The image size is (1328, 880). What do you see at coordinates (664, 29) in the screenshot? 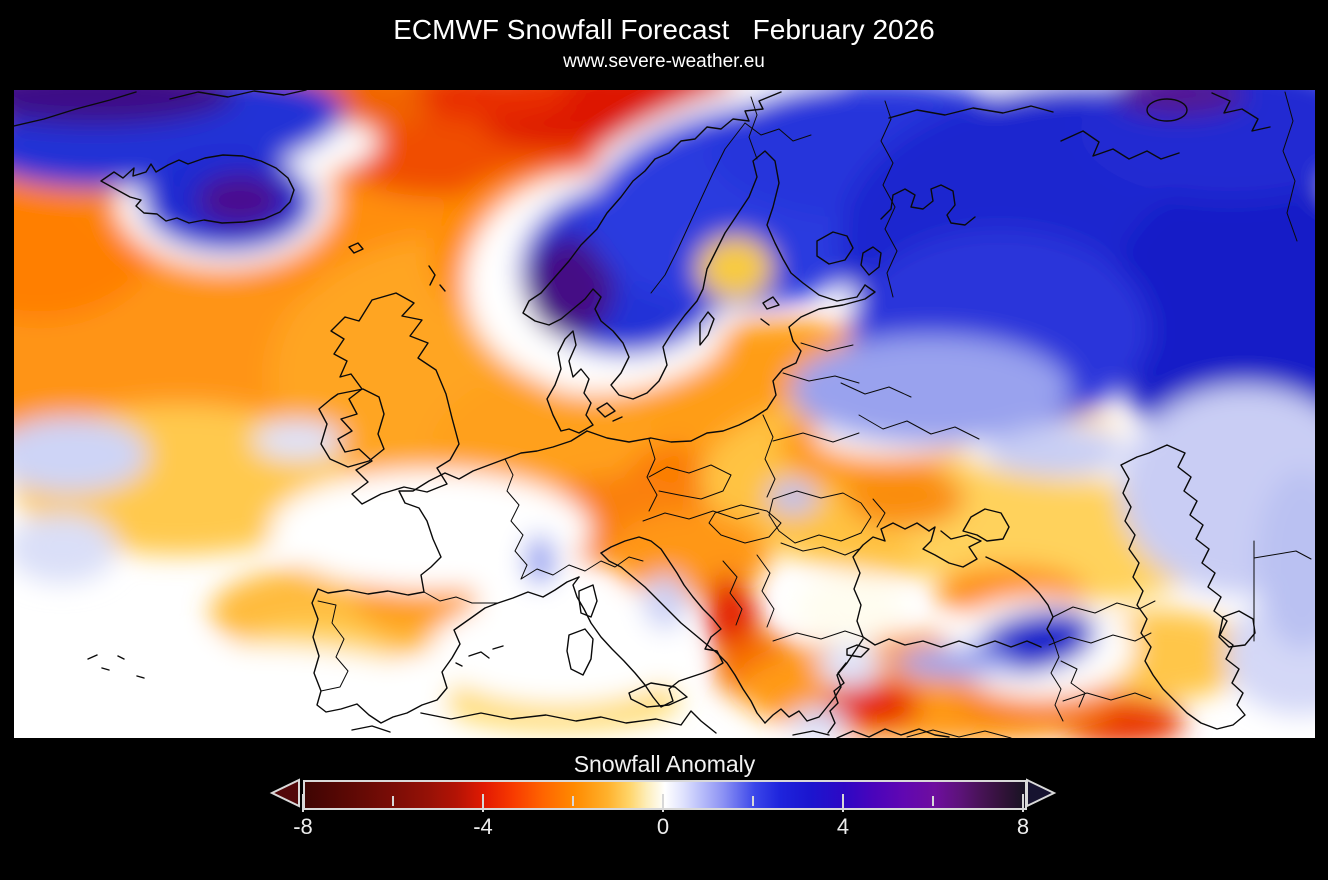
I see `page-title: ECMWF Snowfall Forecast February 2026` at bounding box center [664, 29].